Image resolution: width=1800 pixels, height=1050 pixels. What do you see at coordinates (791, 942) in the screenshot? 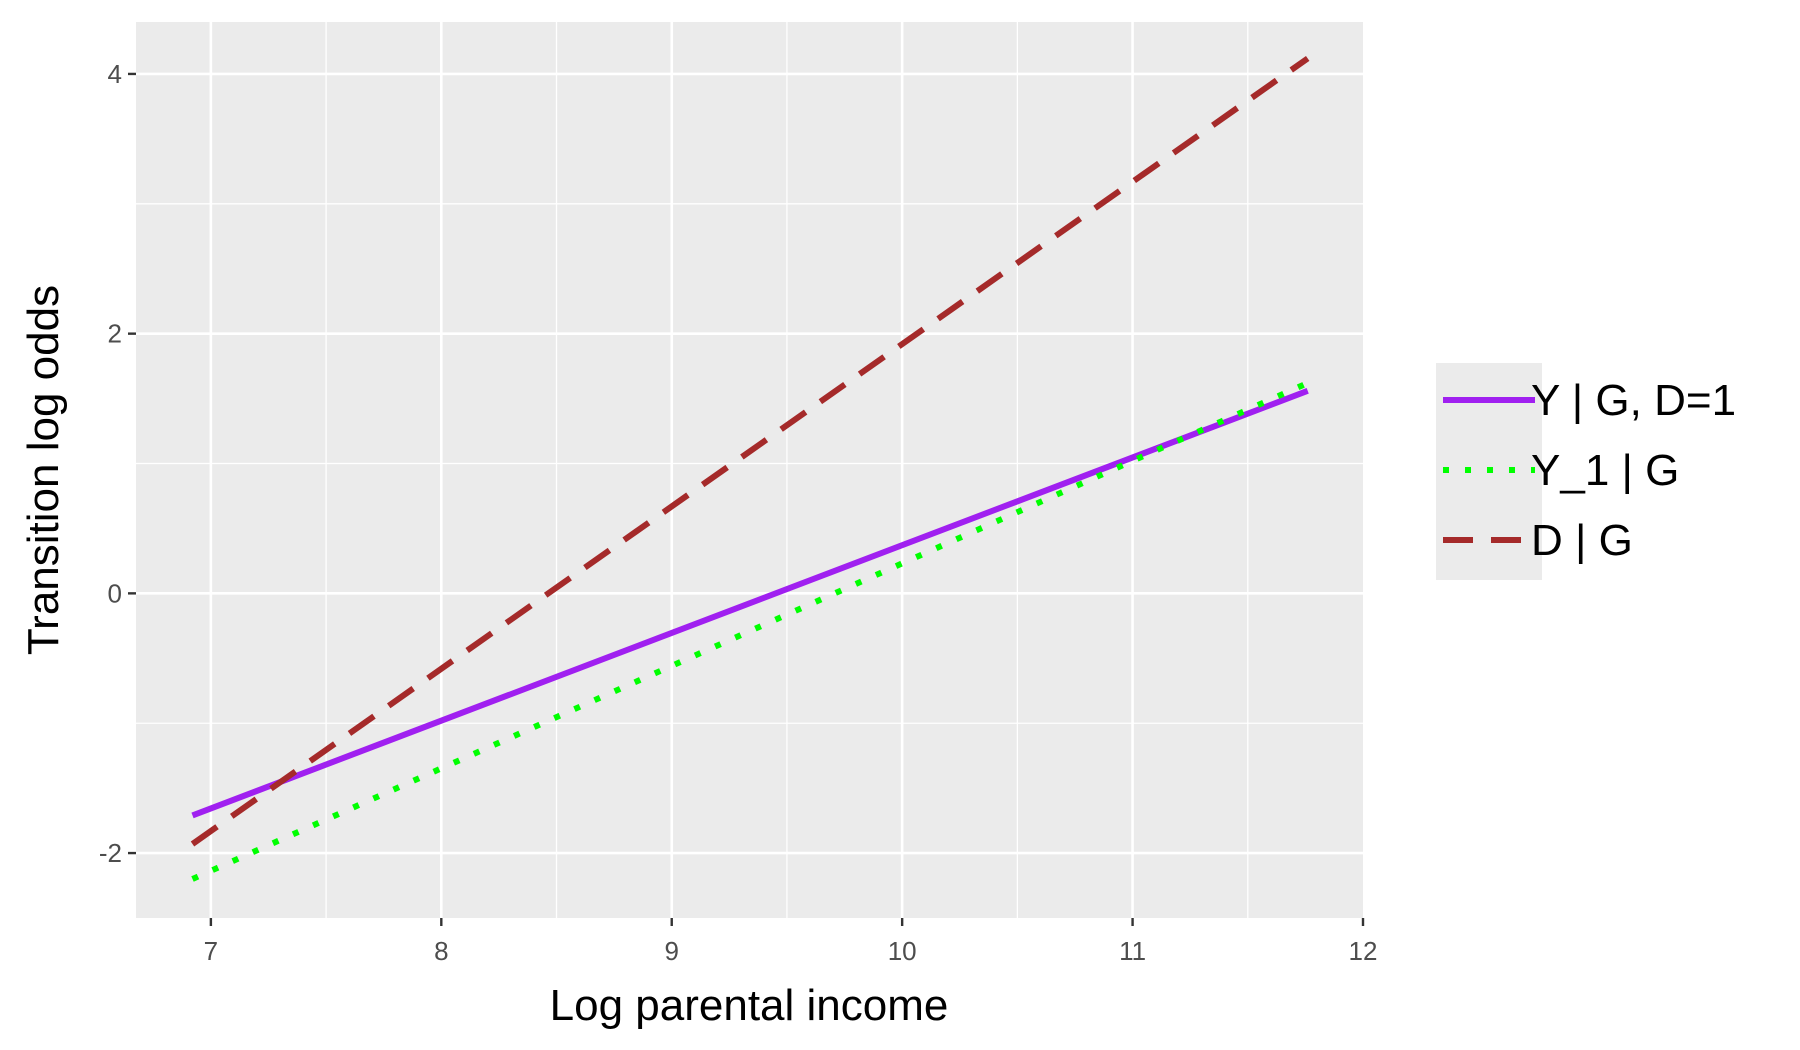
I see `x-axis: 7 8 9 10 11 12` at bounding box center [791, 942].